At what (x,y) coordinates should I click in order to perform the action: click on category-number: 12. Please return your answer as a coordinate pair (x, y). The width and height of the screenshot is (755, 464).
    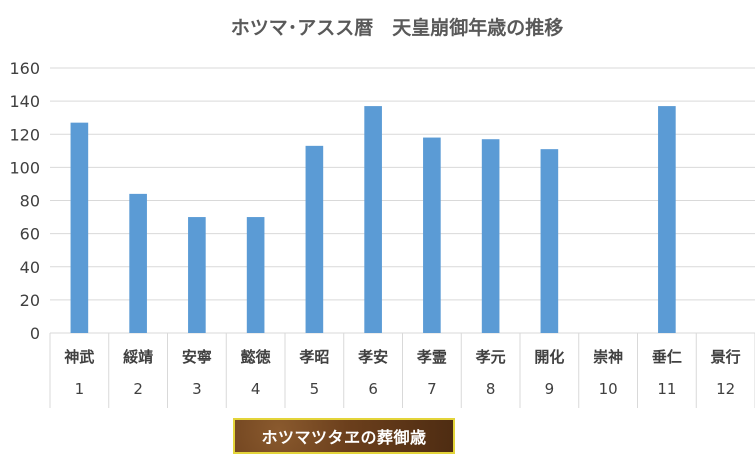
    Looking at the image, I should click on (725, 389).